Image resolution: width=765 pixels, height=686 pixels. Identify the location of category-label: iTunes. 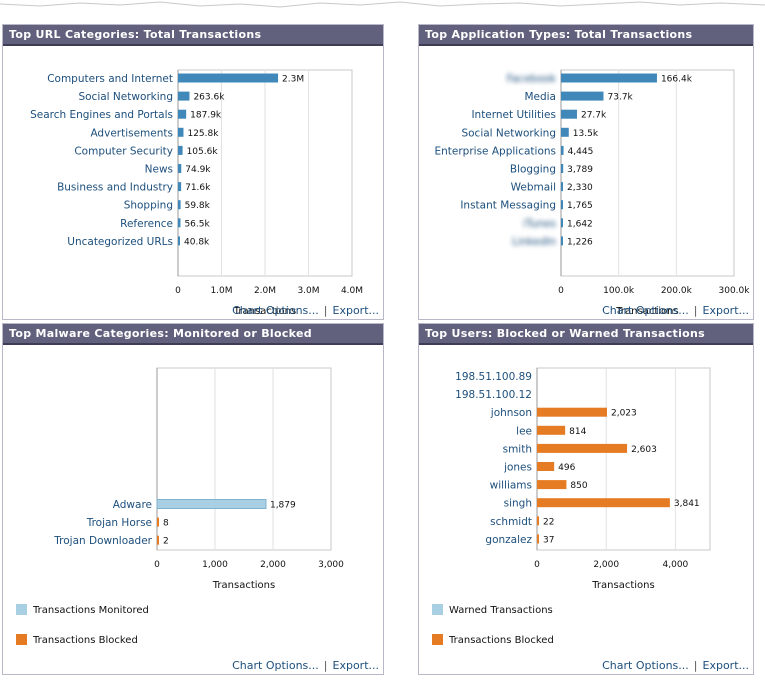
(539, 224).